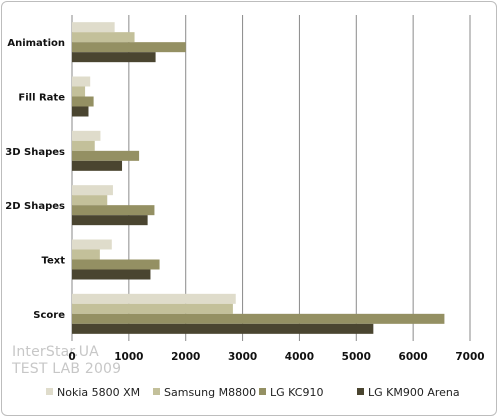 This screenshot has width=500, height=419. What do you see at coordinates (296, 392) in the screenshot?
I see `legend-label-3: LG KC910` at bounding box center [296, 392].